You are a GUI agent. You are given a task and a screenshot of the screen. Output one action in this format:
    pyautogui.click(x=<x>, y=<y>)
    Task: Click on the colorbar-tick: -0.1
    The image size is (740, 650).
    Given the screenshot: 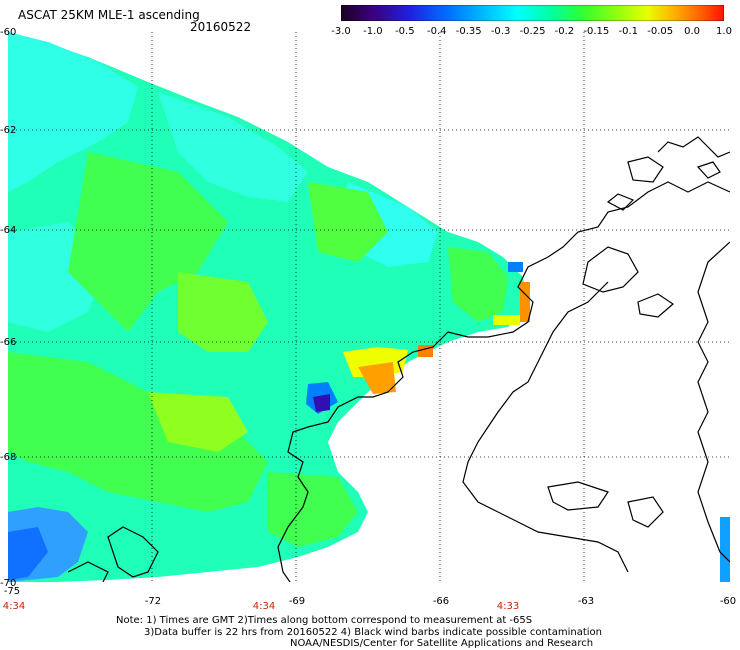 What is the action you would take?
    pyautogui.click(x=628, y=31)
    